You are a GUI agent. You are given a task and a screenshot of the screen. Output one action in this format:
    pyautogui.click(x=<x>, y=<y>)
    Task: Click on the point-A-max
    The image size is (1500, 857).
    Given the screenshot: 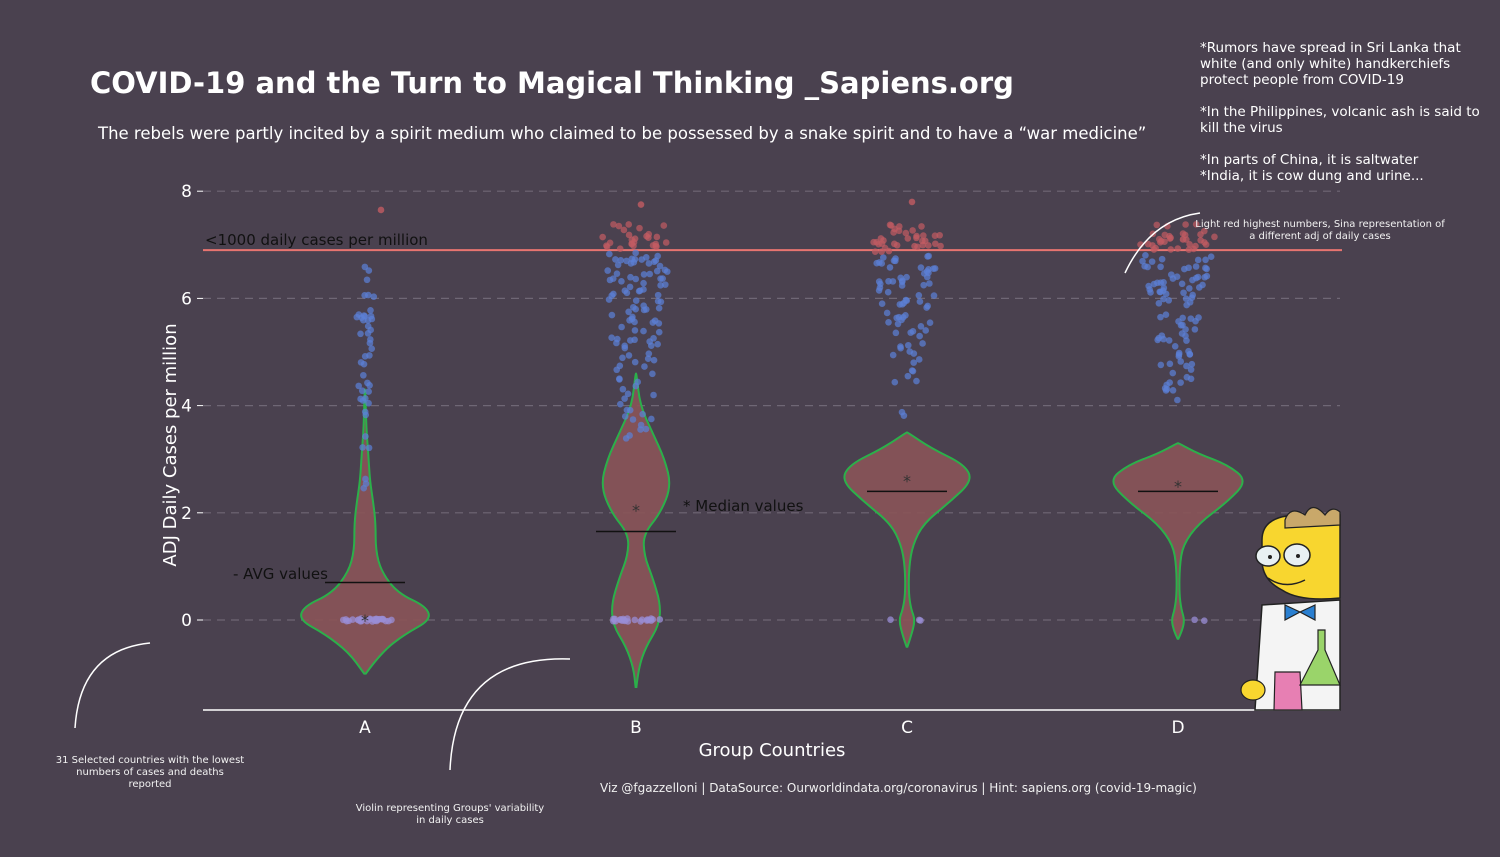 What is the action you would take?
    pyautogui.click(x=381, y=210)
    